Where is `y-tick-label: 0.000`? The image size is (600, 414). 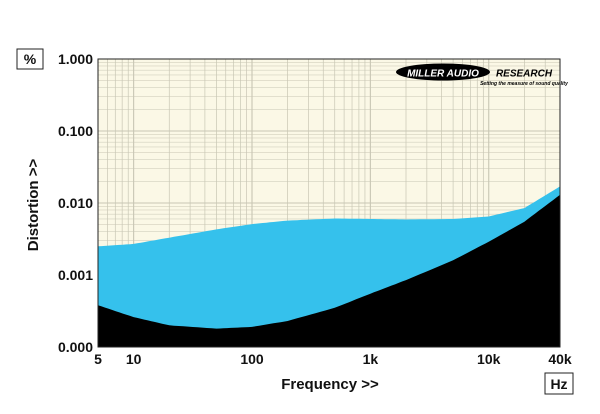 y-tick-label: 0.000 is located at coordinates (75, 347).